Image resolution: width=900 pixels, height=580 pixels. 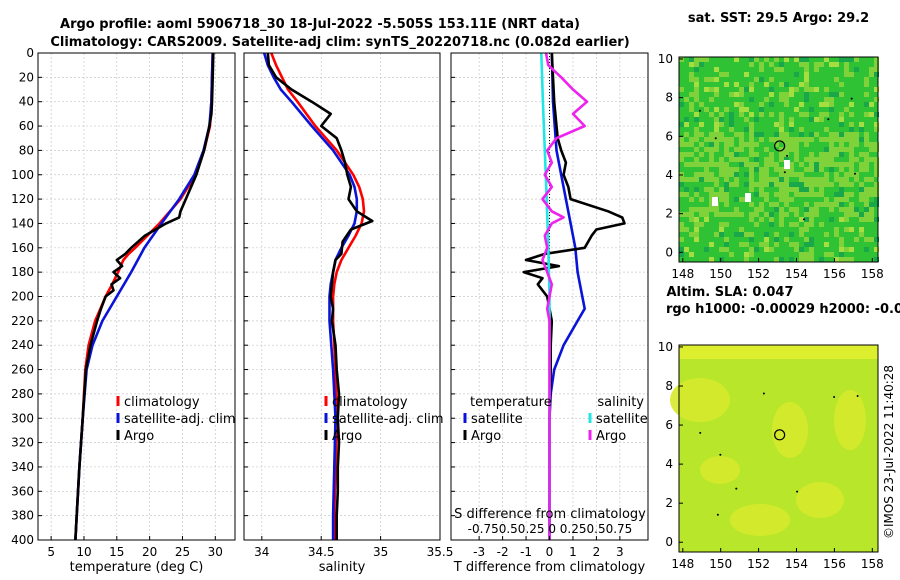 I want to click on legend-label: satellite-adj. clim, so click(x=180, y=419).